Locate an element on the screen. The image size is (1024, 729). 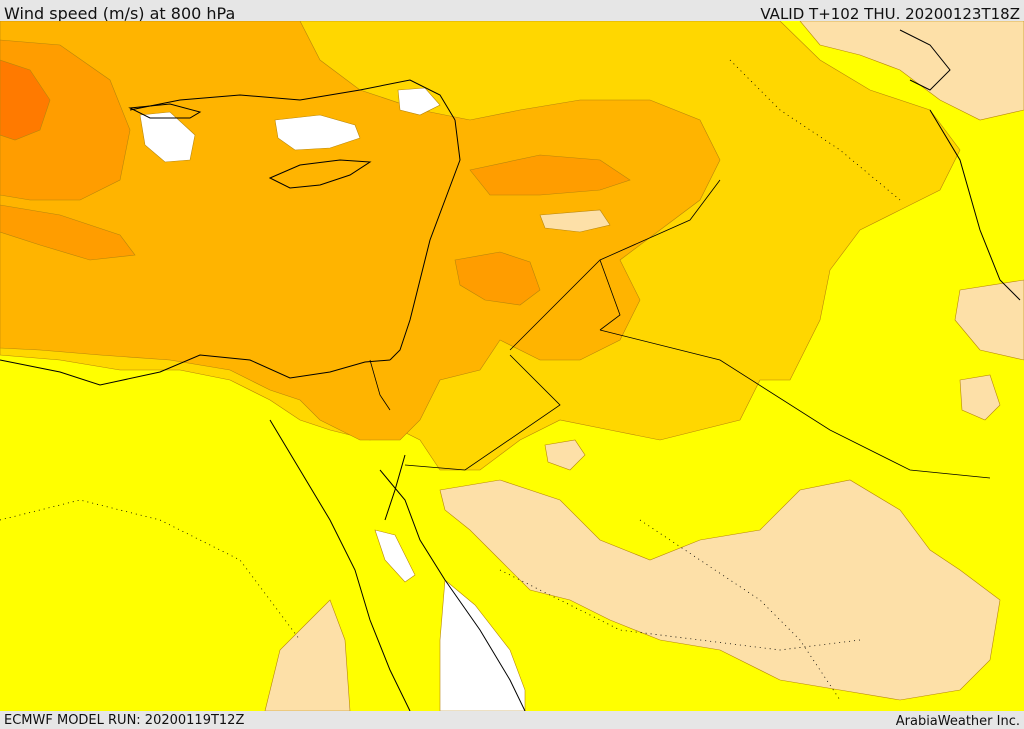
border-iraq is located at coordinates (615, 265).